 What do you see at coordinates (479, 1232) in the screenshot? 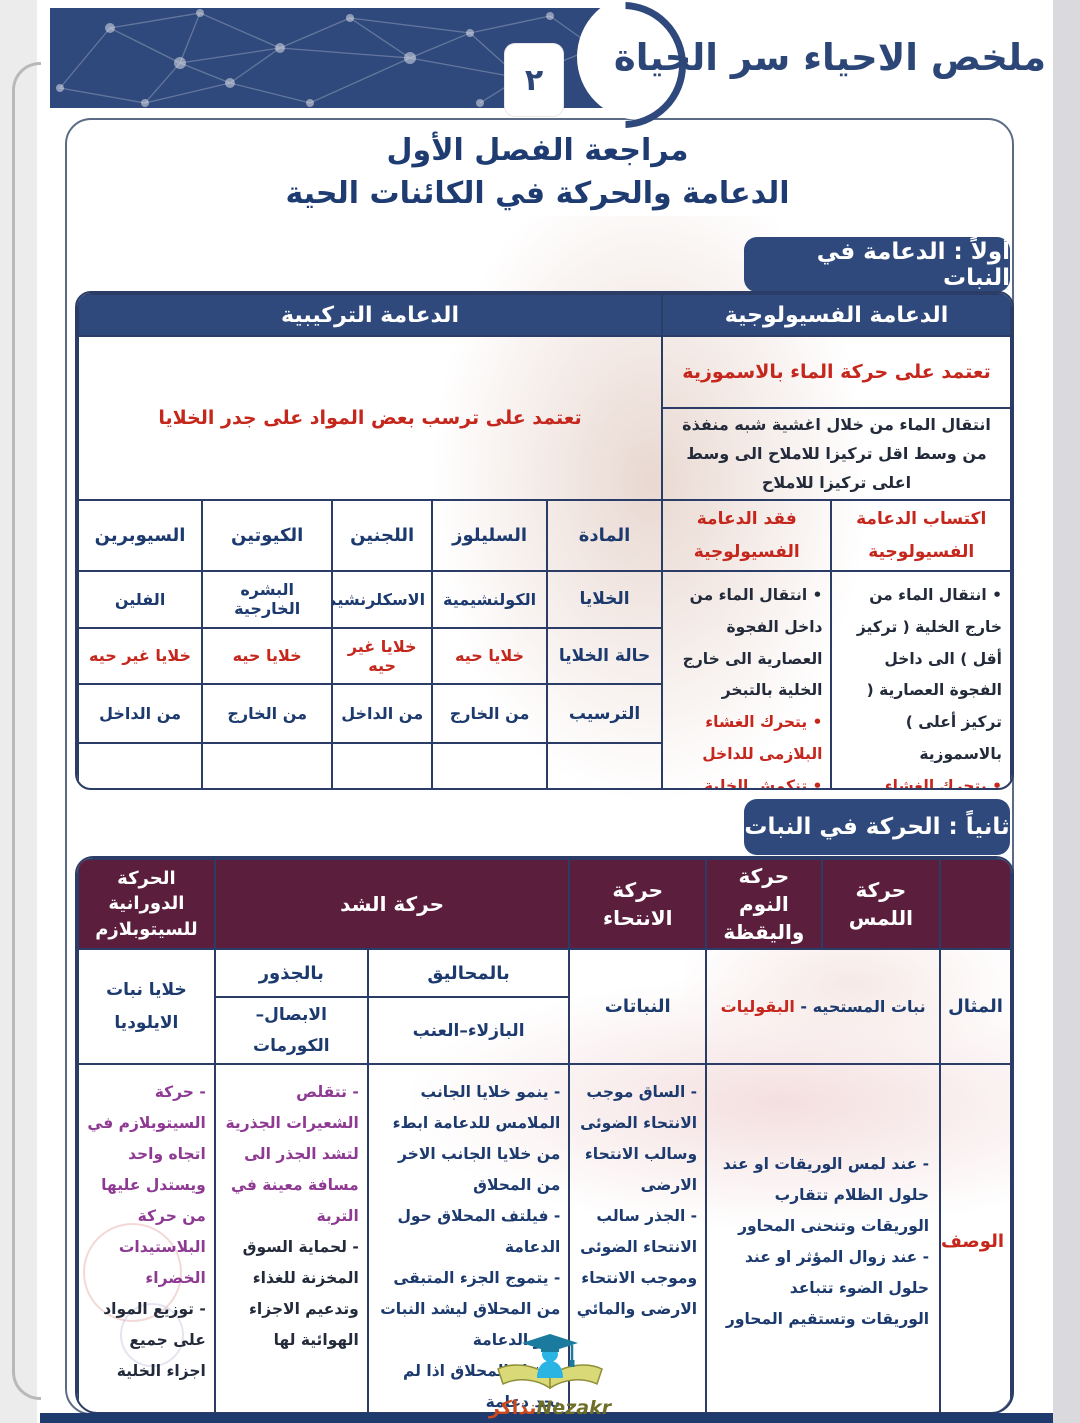
I see `desc-tendrils-point-2: - فيلتف المحلاق حول الدعامة` at bounding box center [479, 1232].